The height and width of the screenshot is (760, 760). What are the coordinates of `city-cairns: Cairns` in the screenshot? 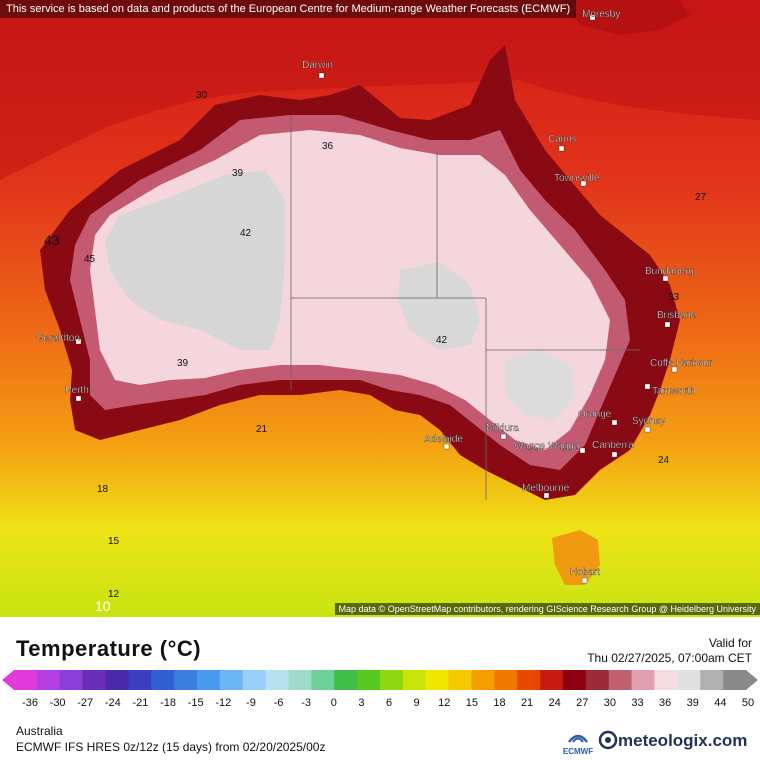 It's located at (562, 143).